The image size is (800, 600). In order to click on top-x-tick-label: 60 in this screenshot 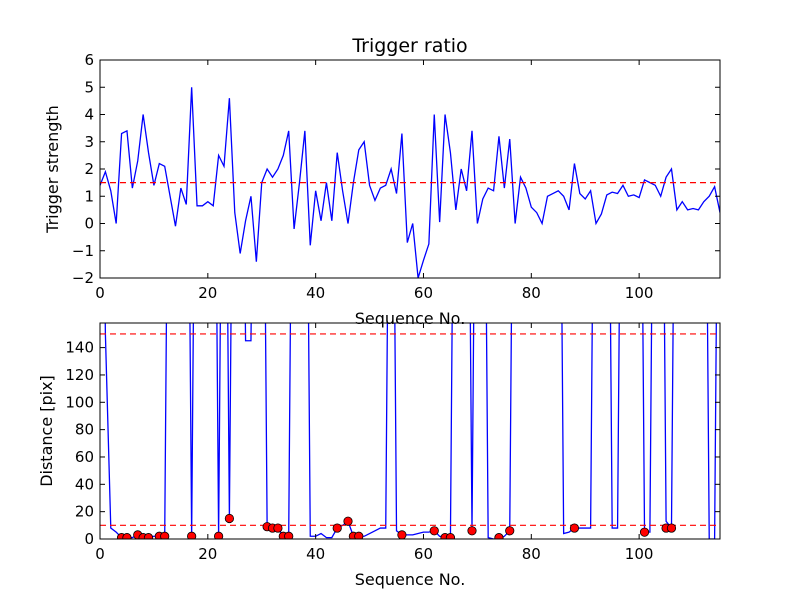, I will do `click(423, 293)`.